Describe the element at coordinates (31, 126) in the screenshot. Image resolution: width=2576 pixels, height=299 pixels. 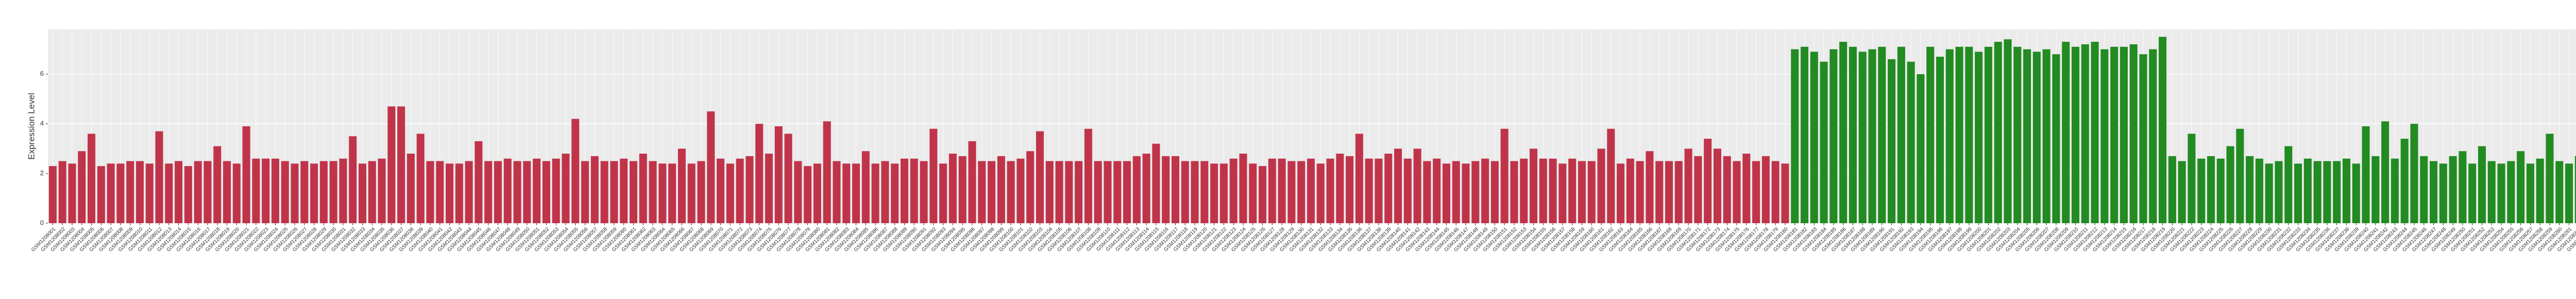
I see `y-axis-label: Expression Level` at that location.